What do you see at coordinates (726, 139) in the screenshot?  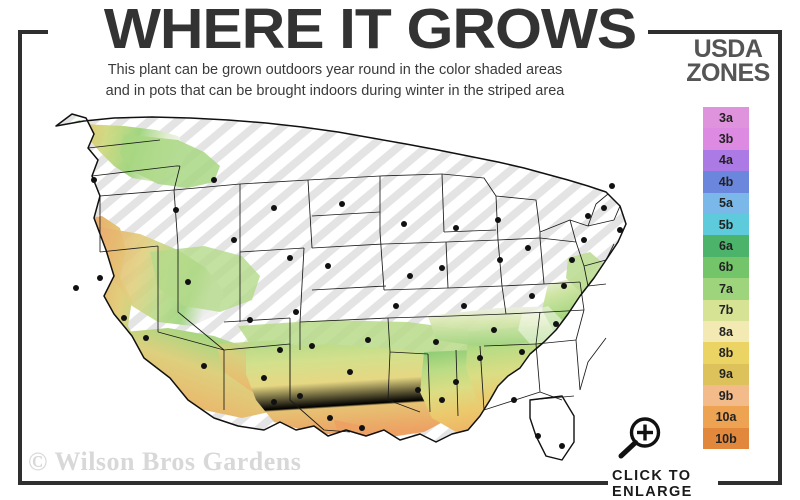 I see `zone-swatch-3b: 3b` at bounding box center [726, 139].